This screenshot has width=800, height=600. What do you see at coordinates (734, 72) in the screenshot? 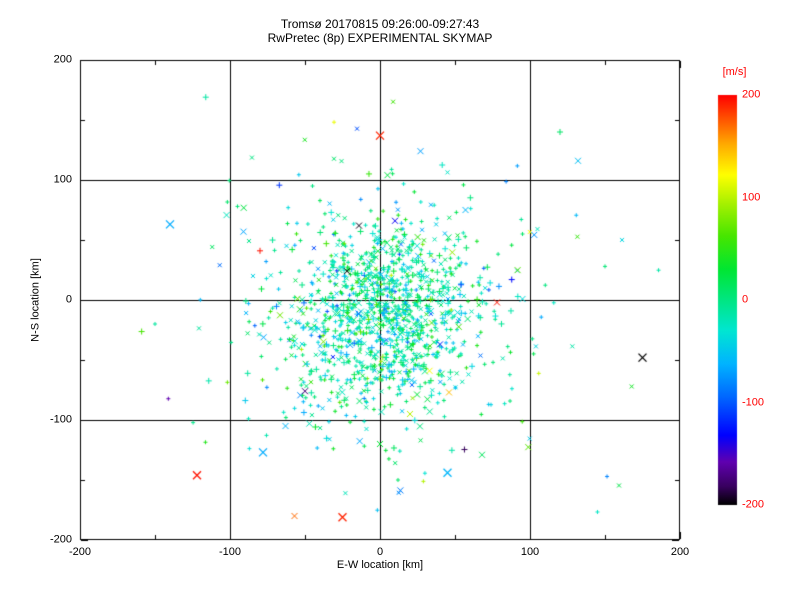
I see `colorbar-unit-label: [m/s]` at bounding box center [734, 72].